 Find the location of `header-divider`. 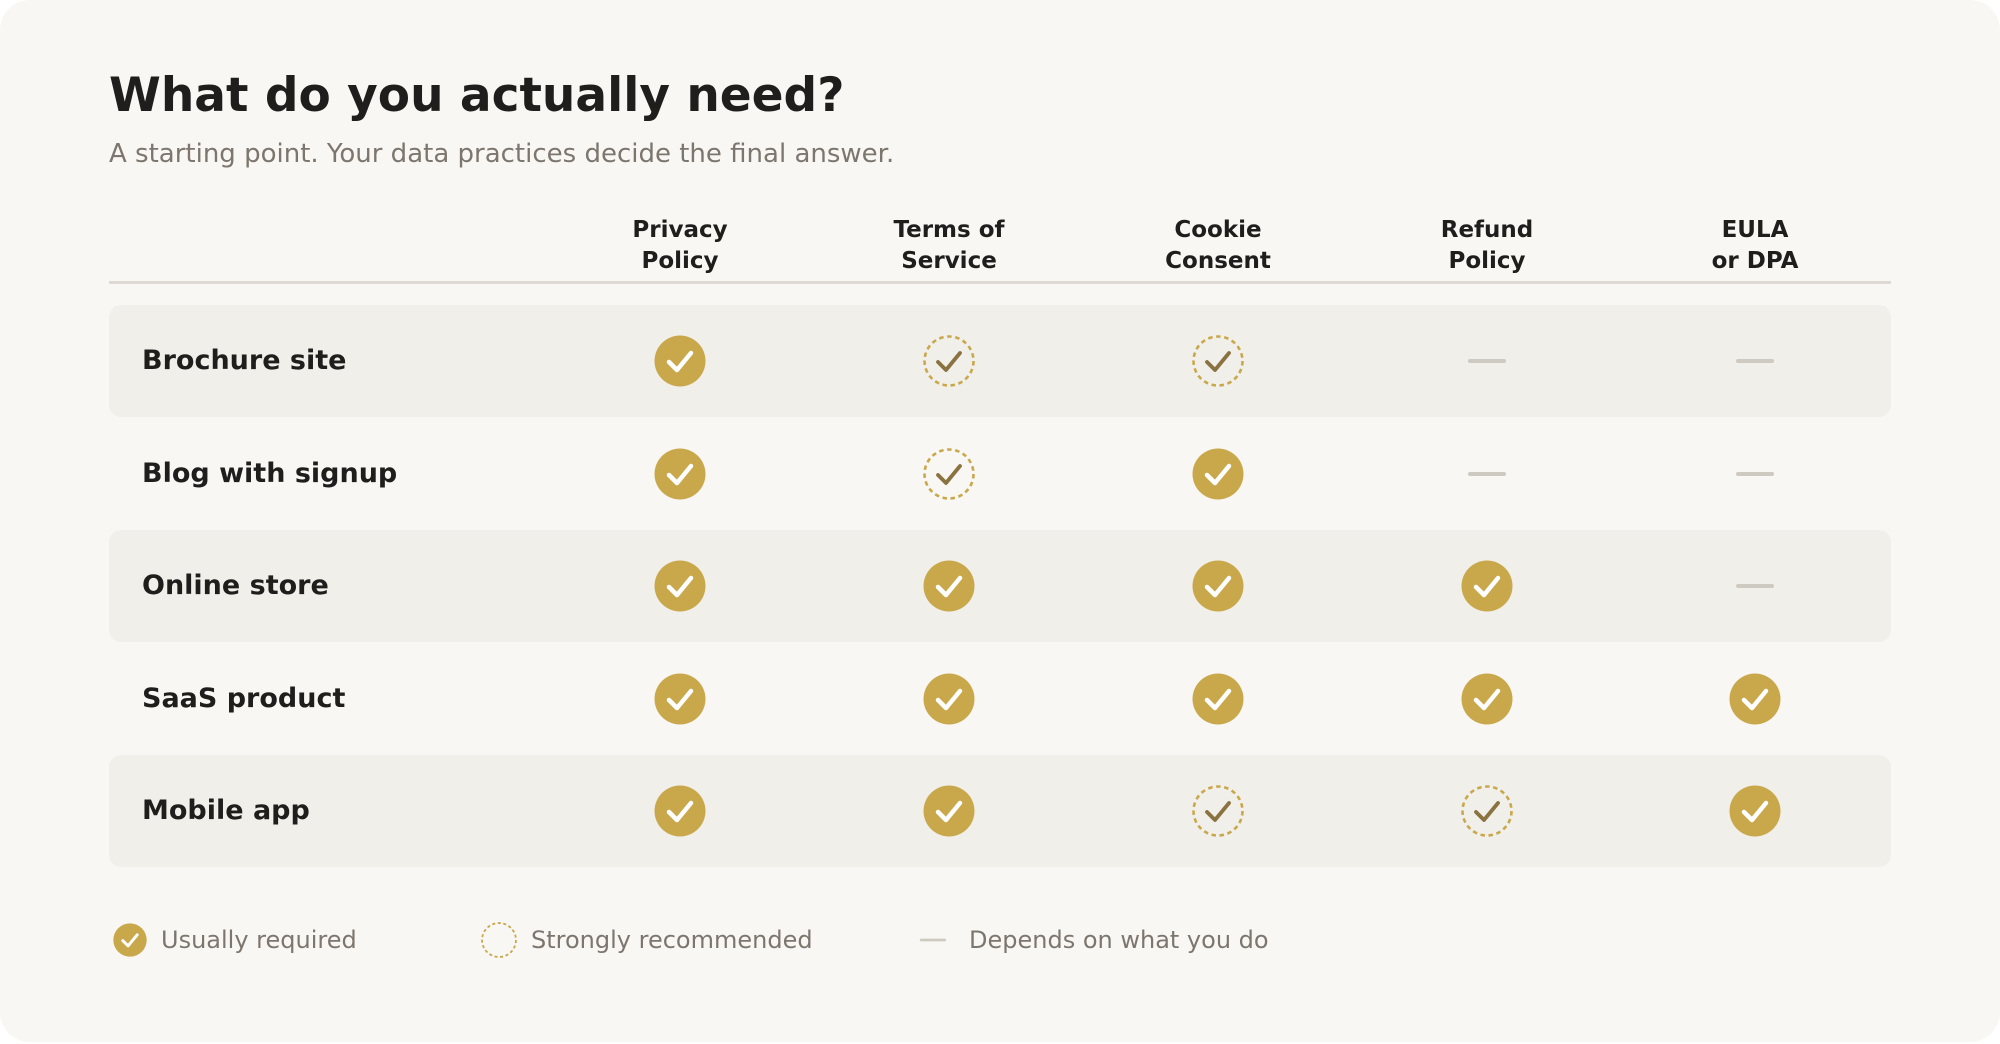

header-divider is located at coordinates (1000, 282).